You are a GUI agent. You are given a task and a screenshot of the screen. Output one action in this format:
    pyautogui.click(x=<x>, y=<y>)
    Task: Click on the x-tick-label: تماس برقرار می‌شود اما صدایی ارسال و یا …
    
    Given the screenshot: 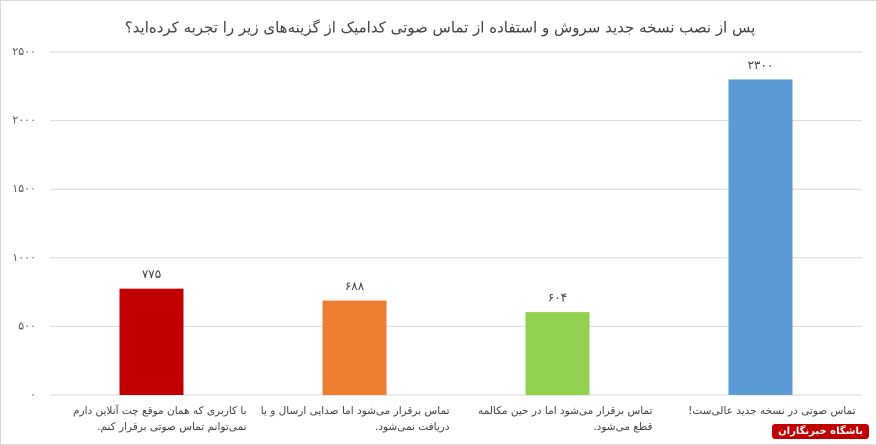 What is the action you would take?
    pyautogui.click(x=355, y=419)
    